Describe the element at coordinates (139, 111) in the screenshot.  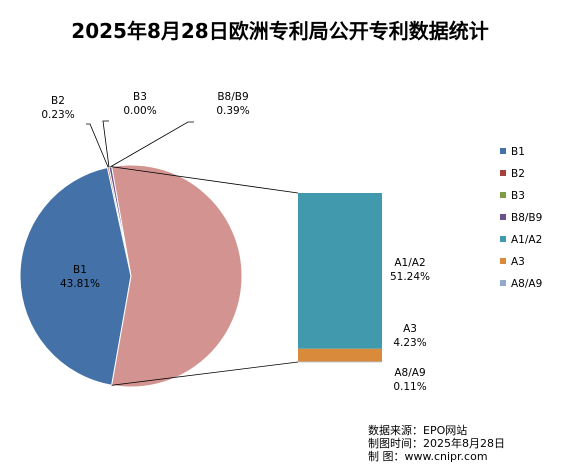
I see `data-value-b3: 0.00%` at that location.